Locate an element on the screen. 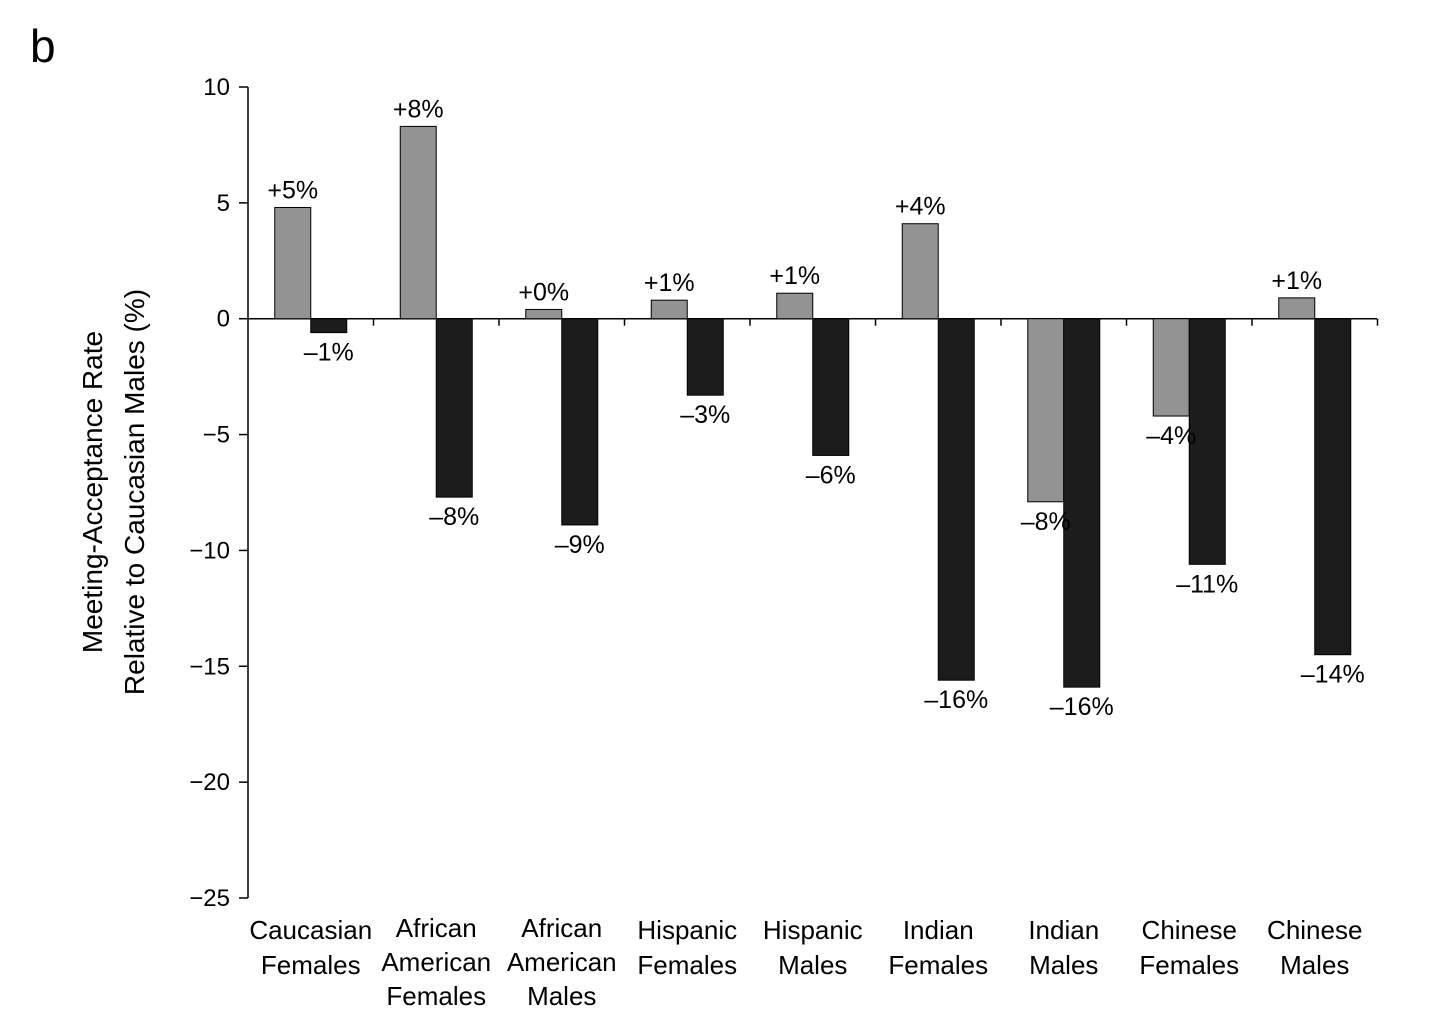 This screenshot has height=1026, width=1450. y-tick-label: −5 is located at coordinates (216, 435).